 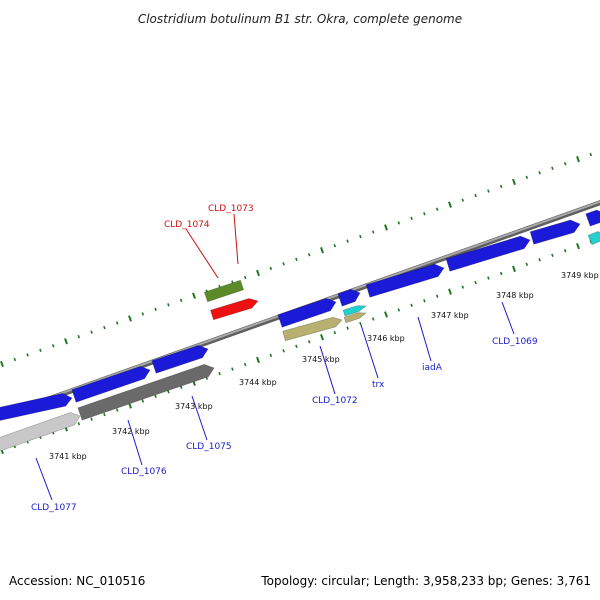 I want to click on gene-label-iada: iadA, so click(x=432, y=368).